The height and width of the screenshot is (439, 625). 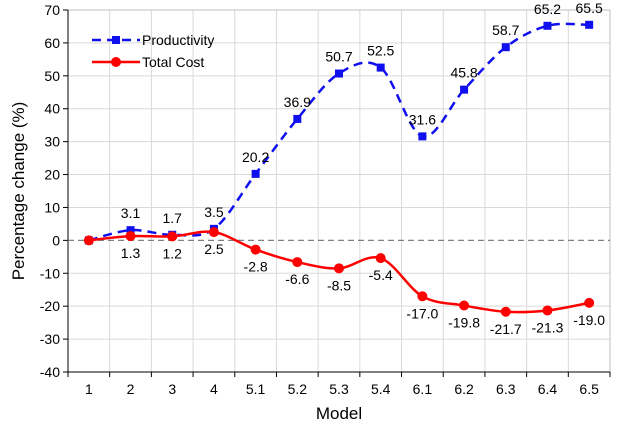 What do you see at coordinates (214, 212) in the screenshot?
I see `data-label: 3.5` at bounding box center [214, 212].